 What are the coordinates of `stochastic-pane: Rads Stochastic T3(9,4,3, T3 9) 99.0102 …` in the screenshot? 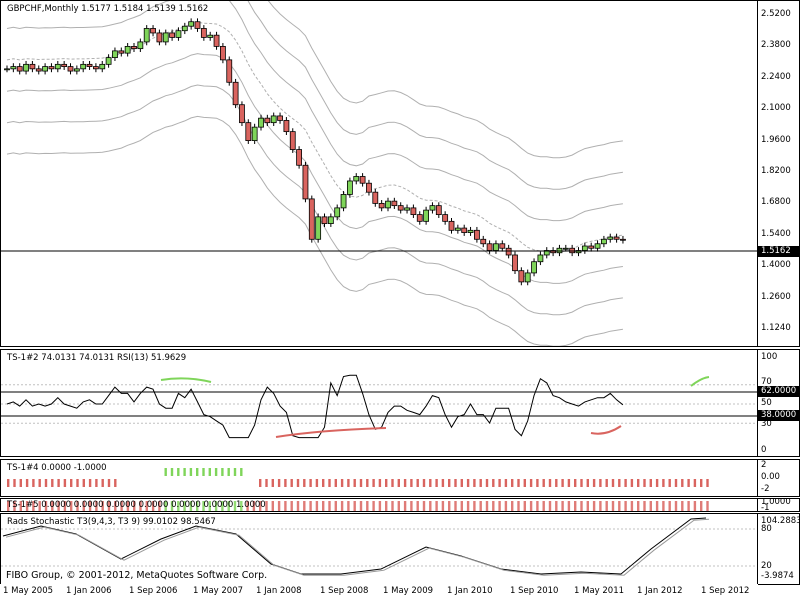 It's located at (400, 549).